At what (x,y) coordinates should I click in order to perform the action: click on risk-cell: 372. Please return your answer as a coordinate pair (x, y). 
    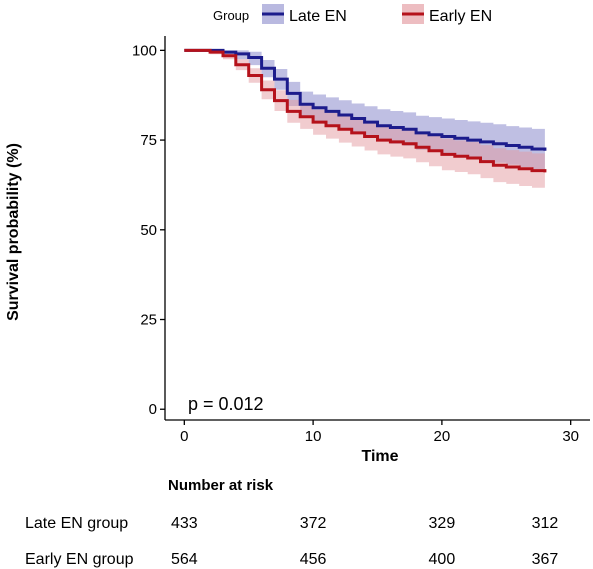
    Looking at the image, I should click on (313, 523).